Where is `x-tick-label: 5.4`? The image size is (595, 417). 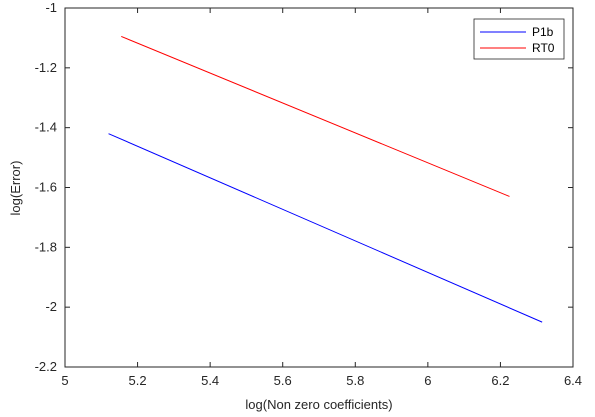
x-tick-label: 5.4 is located at coordinates (210, 380).